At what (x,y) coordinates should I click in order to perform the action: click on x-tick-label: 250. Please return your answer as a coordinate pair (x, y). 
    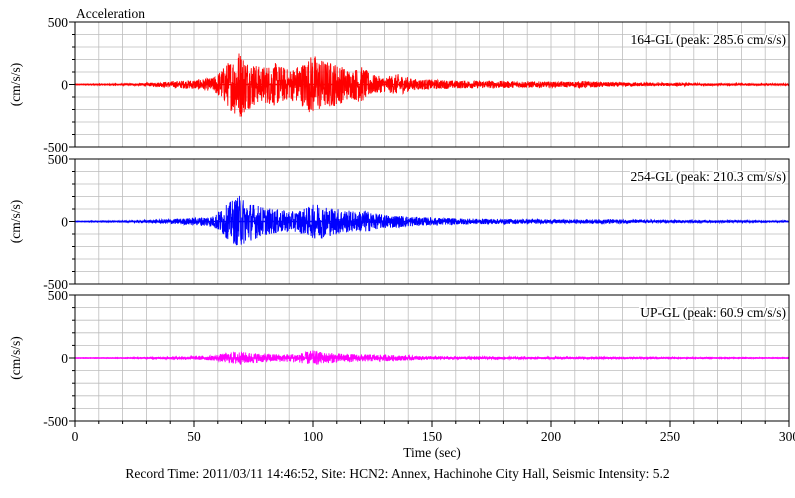
    Looking at the image, I should click on (670, 436).